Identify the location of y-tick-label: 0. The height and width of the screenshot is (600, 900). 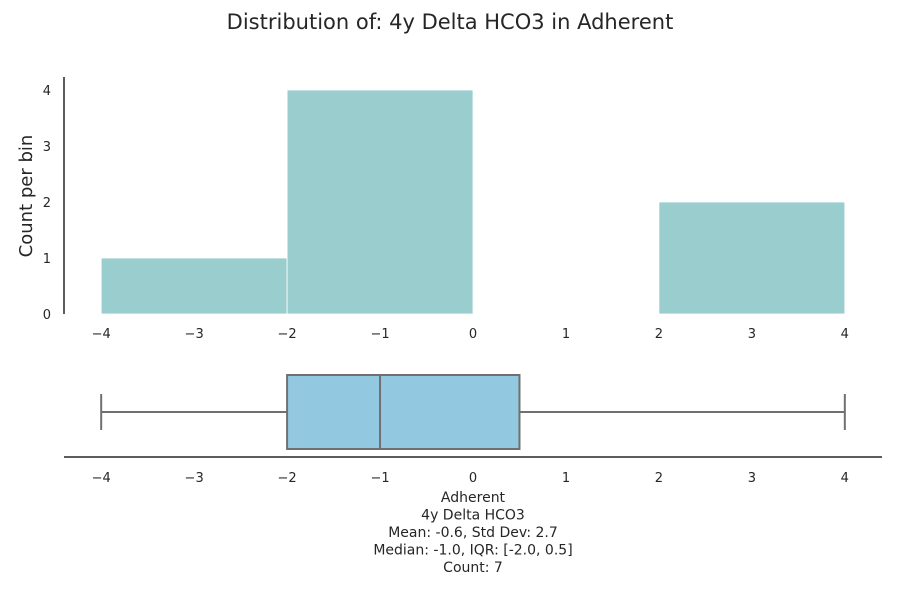
(47, 315).